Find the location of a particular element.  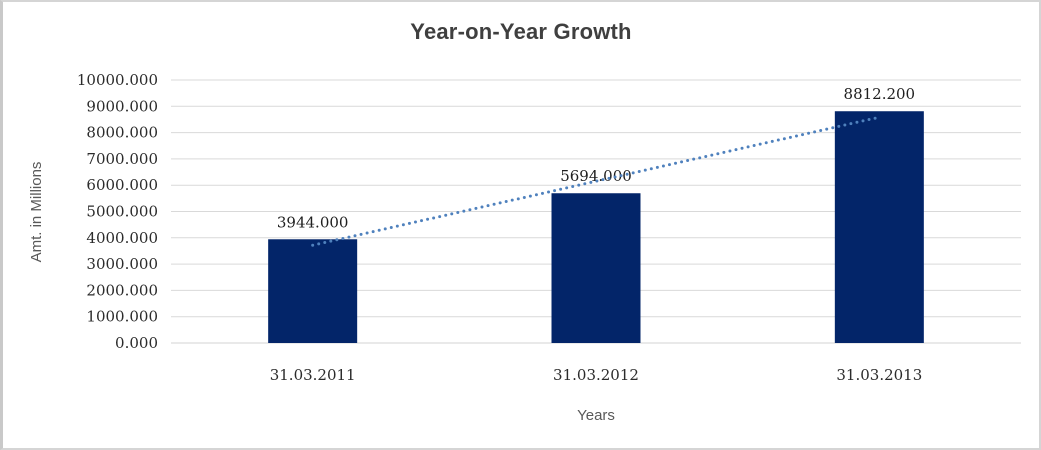

y-axis-tick-label: 7000.000 is located at coordinates (122, 159).